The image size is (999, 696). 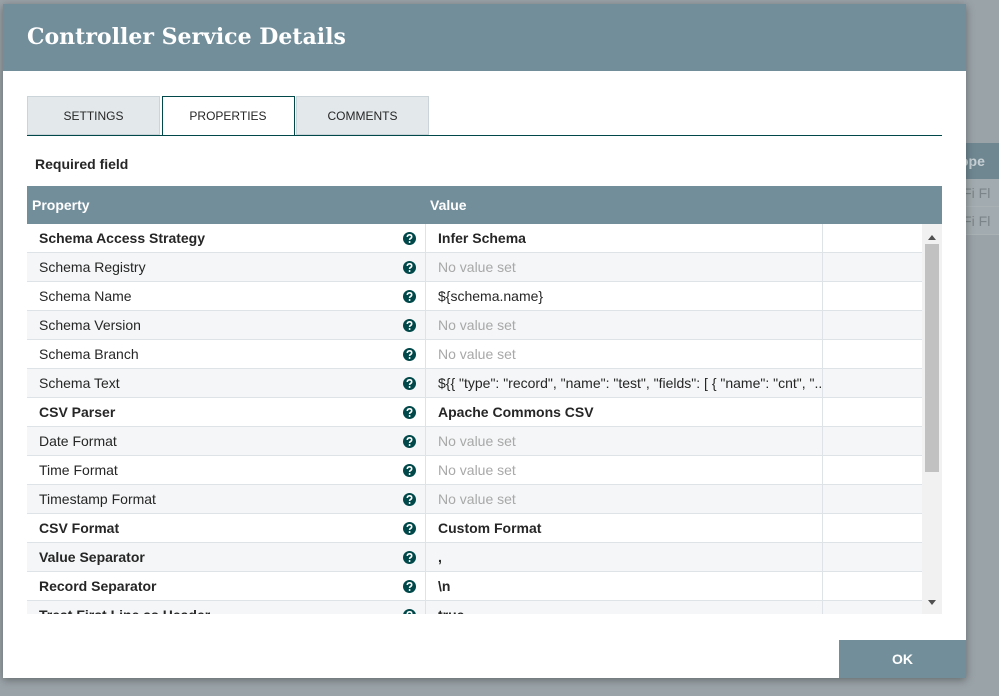 I want to click on property-name: Date Format, so click(x=78, y=441).